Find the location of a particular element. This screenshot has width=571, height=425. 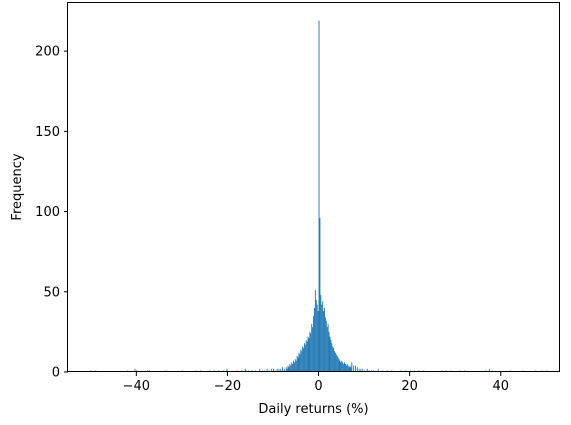

x-tick-label: 20 is located at coordinates (409, 386).